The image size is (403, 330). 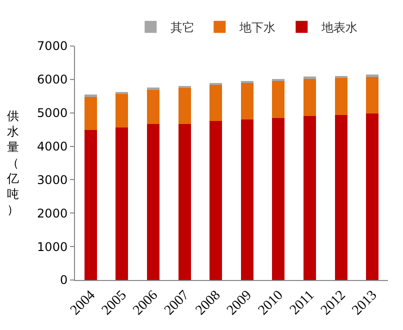 I want to click on y-axis-title: 供水量（亿吨）, so click(x=12, y=163).